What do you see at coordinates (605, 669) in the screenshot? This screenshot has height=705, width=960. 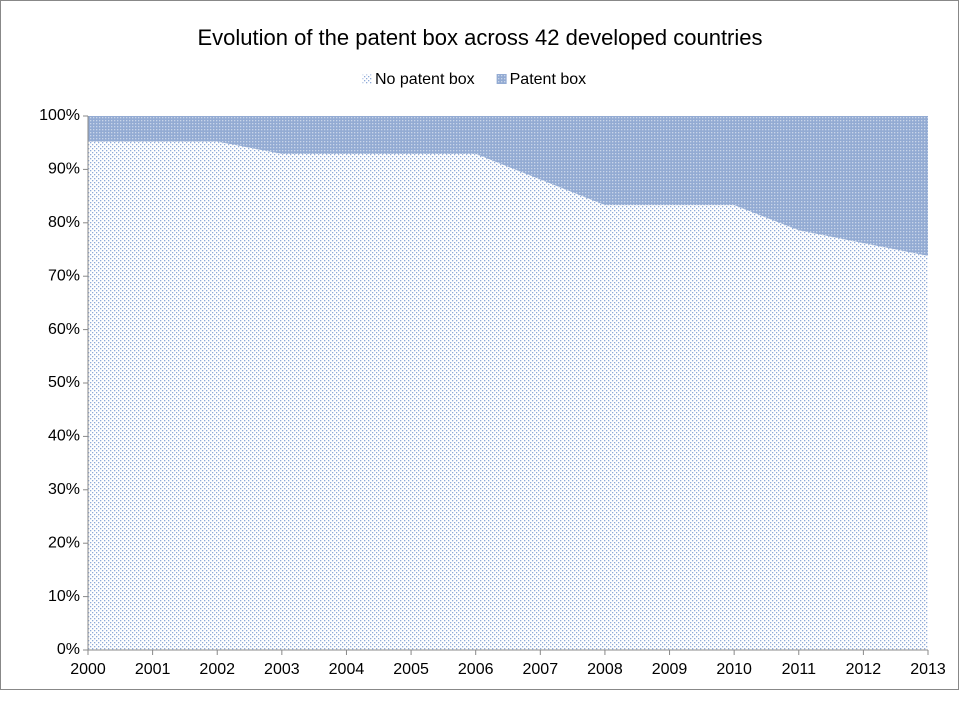 I see `x-tick-label: 2008` at bounding box center [605, 669].